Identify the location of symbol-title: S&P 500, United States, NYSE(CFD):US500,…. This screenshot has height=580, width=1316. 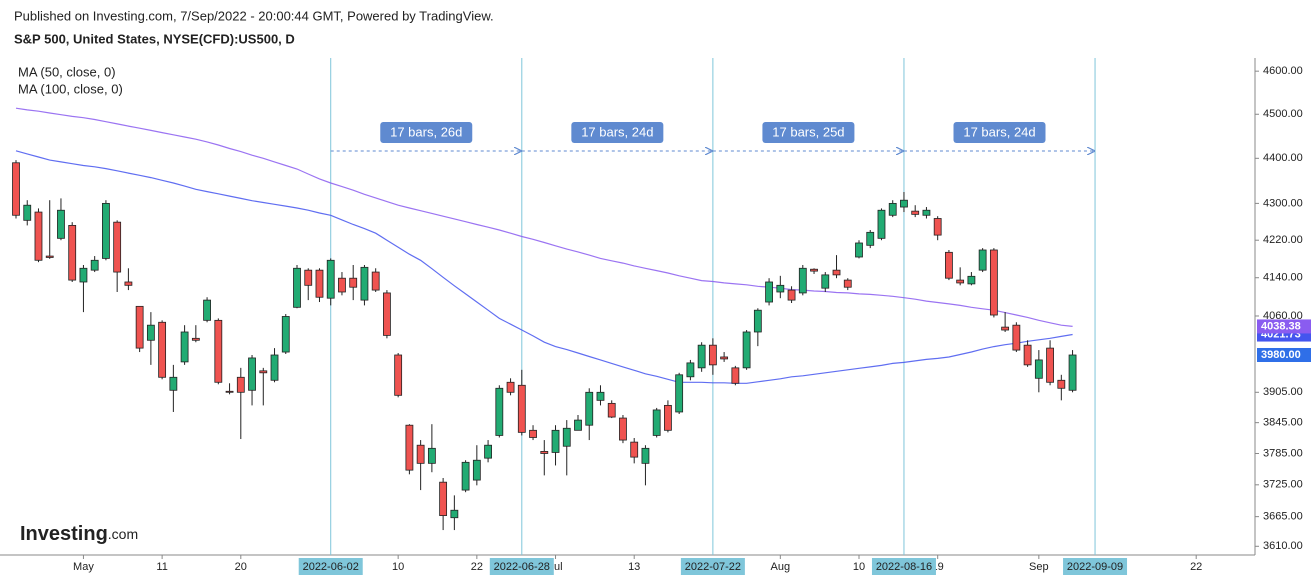
(154, 38).